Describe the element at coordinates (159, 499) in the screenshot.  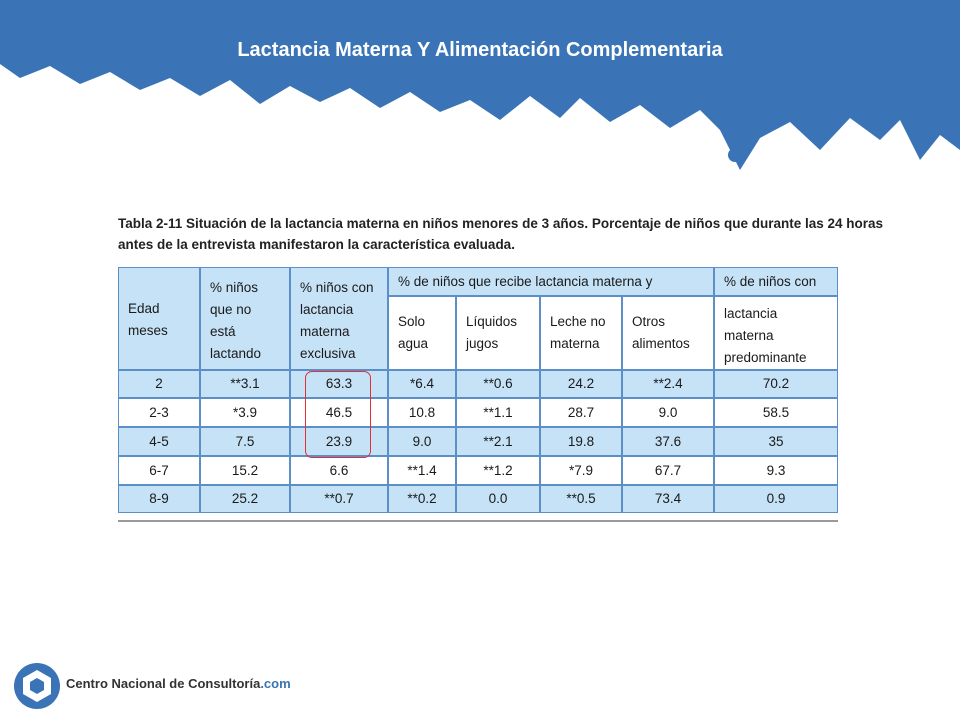
I see `data-cell: 8-9` at that location.